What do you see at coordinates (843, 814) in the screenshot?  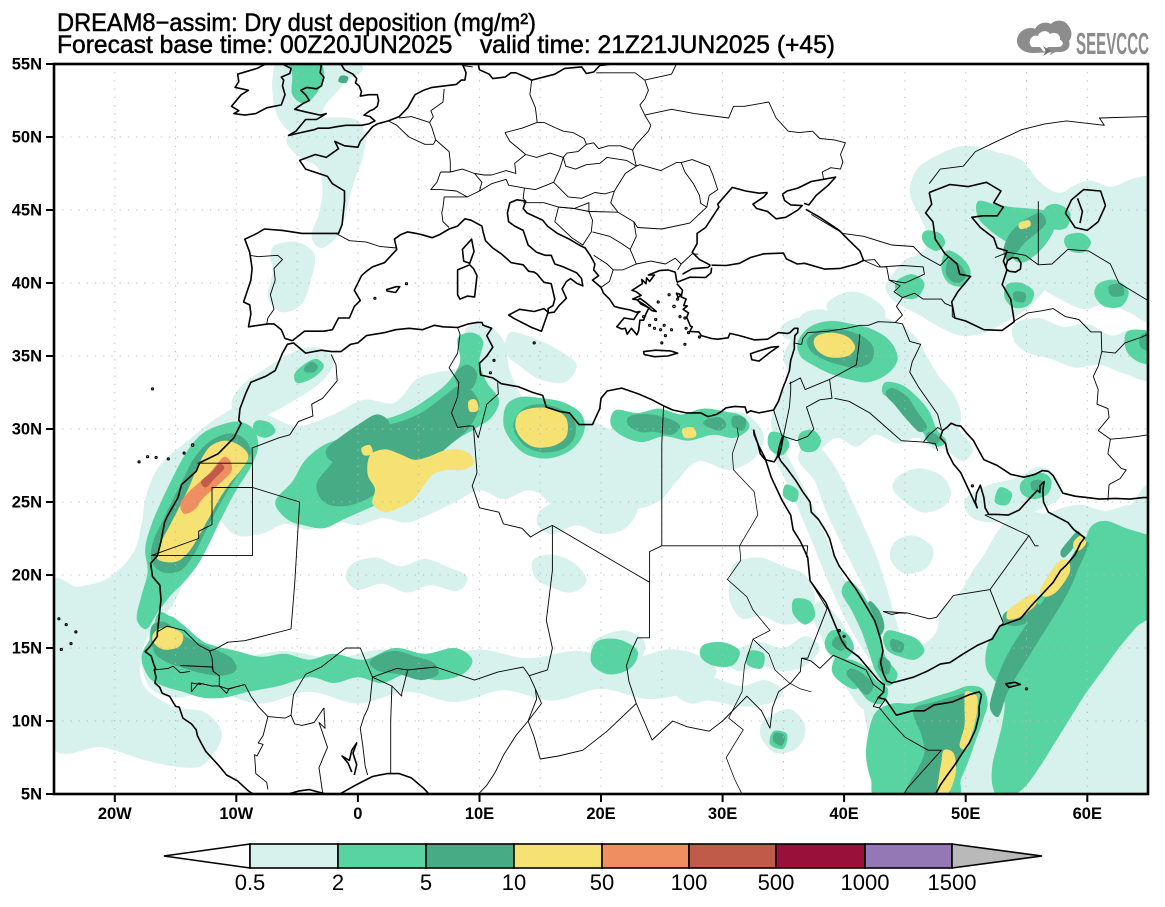 I see `svg-text: 40E` at bounding box center [843, 814].